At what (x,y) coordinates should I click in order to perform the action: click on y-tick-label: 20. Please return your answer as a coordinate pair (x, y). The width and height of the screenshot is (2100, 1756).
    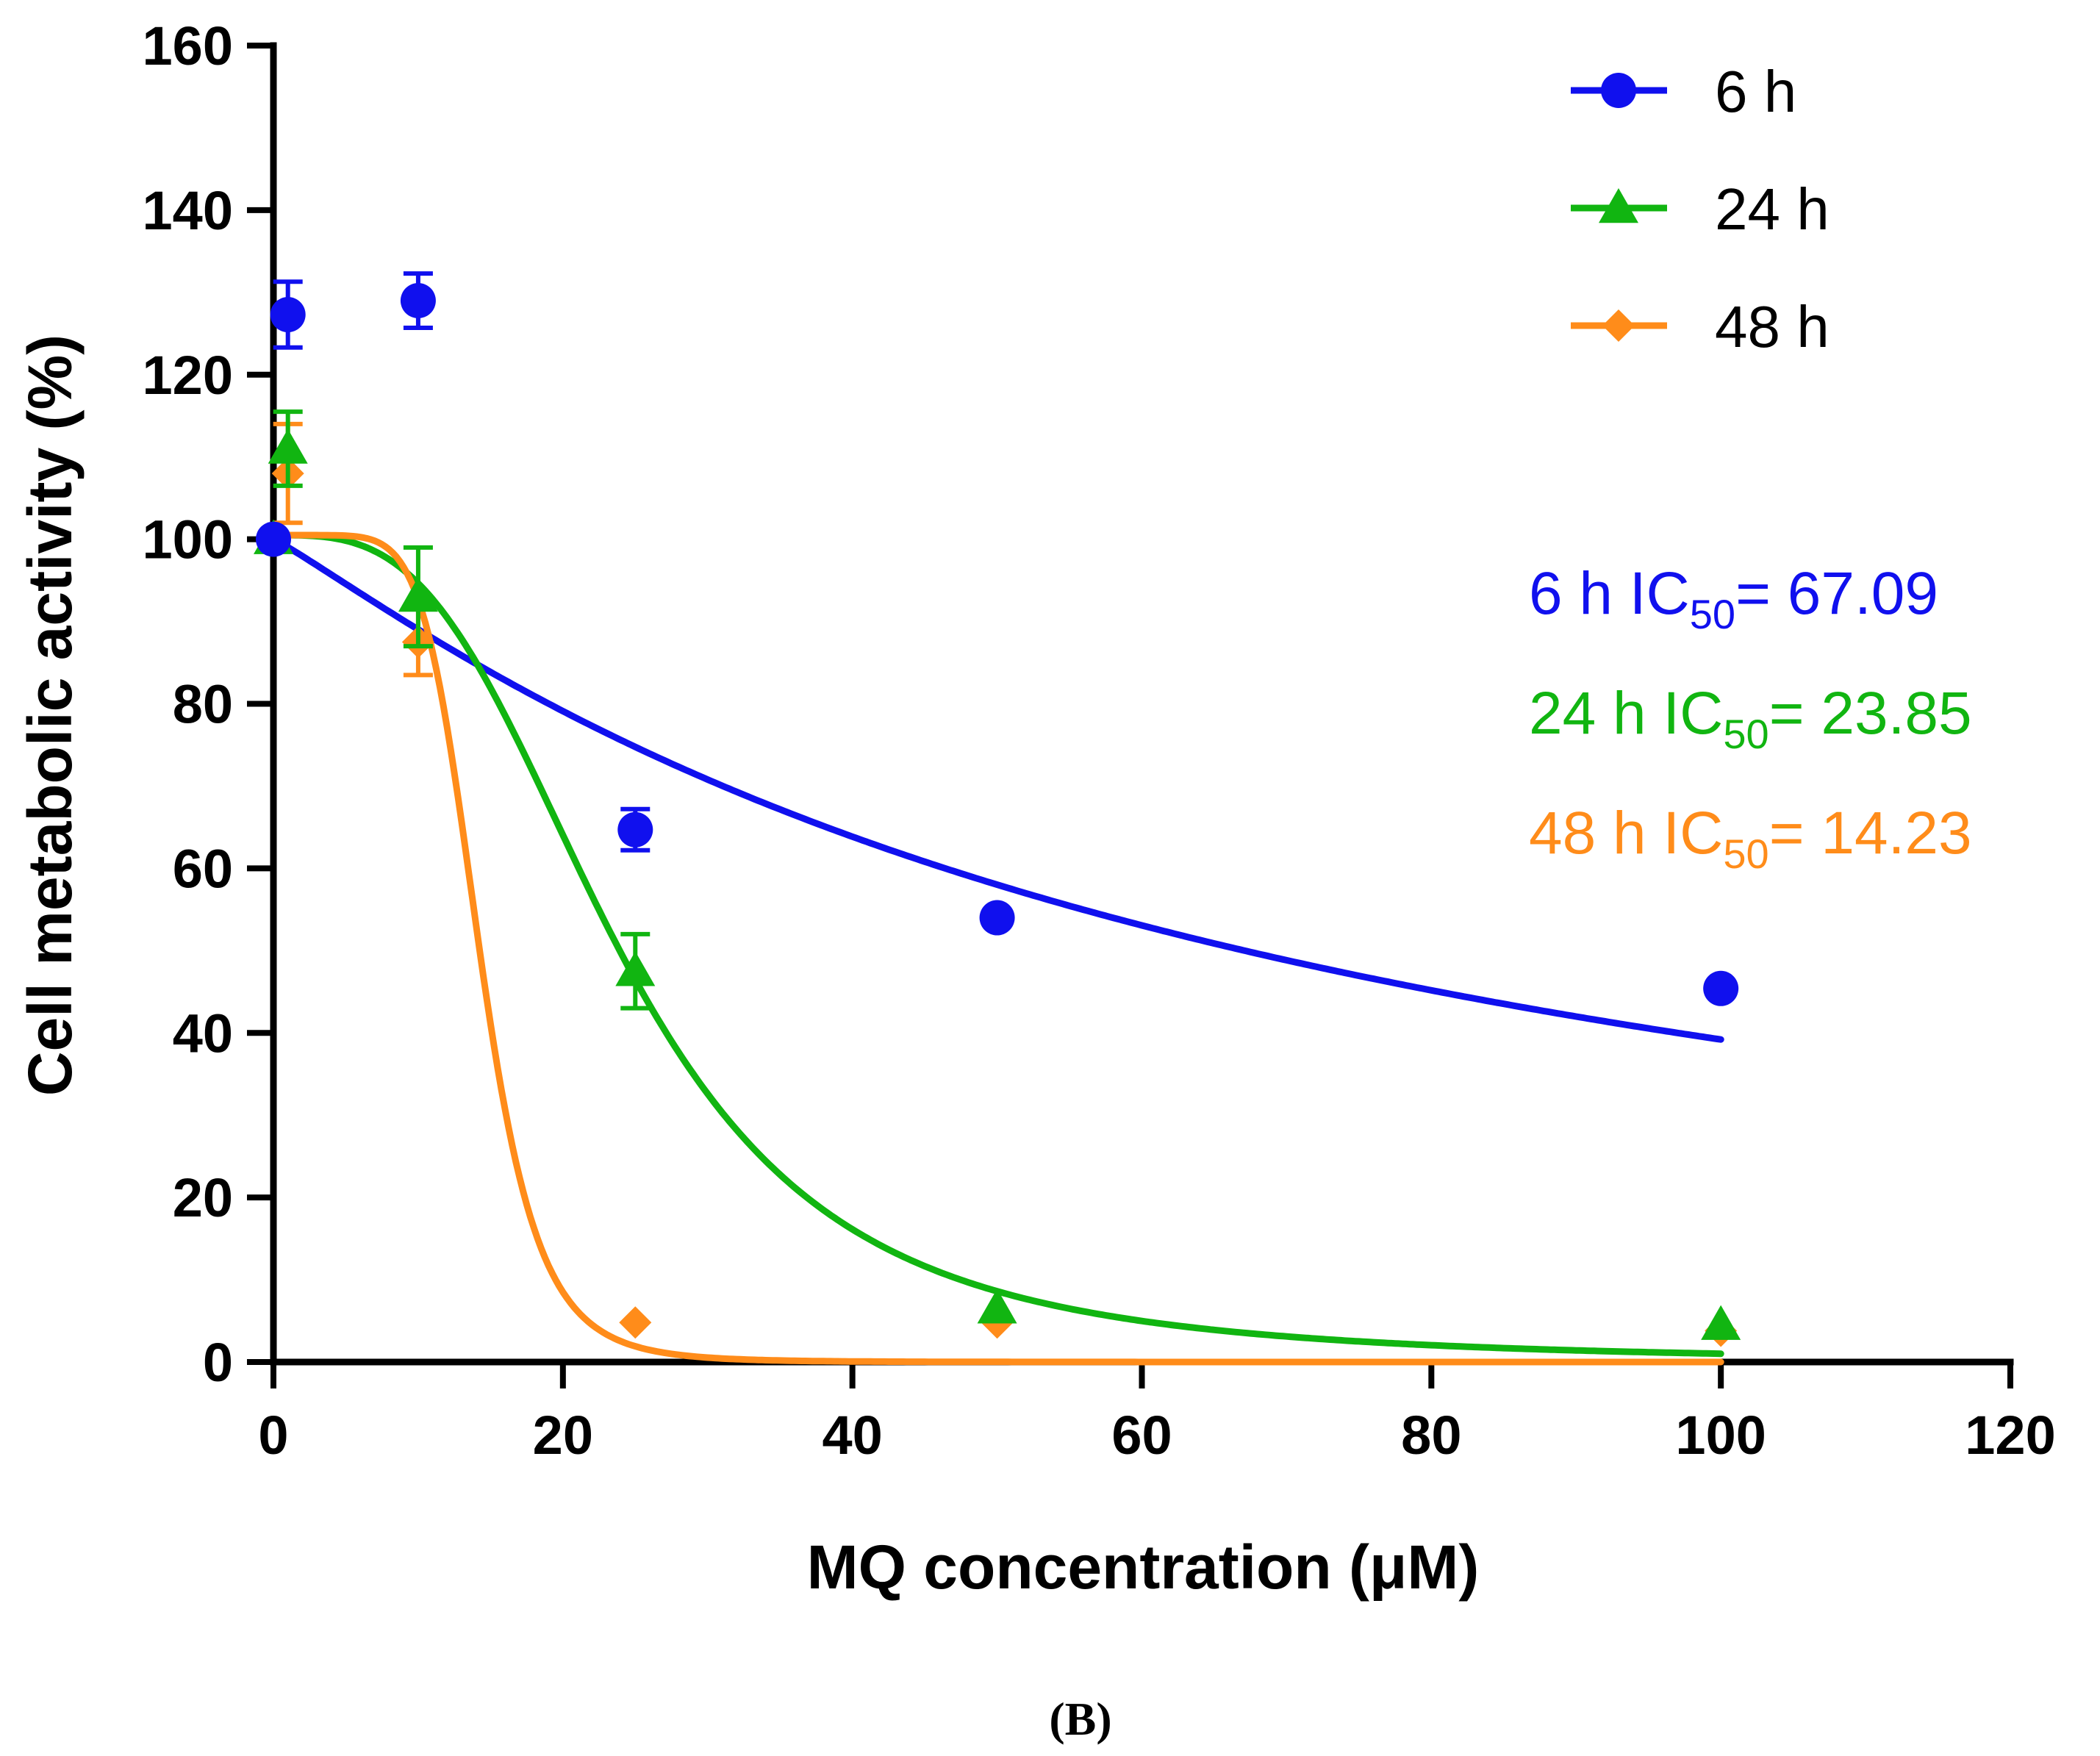
    Looking at the image, I should click on (203, 1197).